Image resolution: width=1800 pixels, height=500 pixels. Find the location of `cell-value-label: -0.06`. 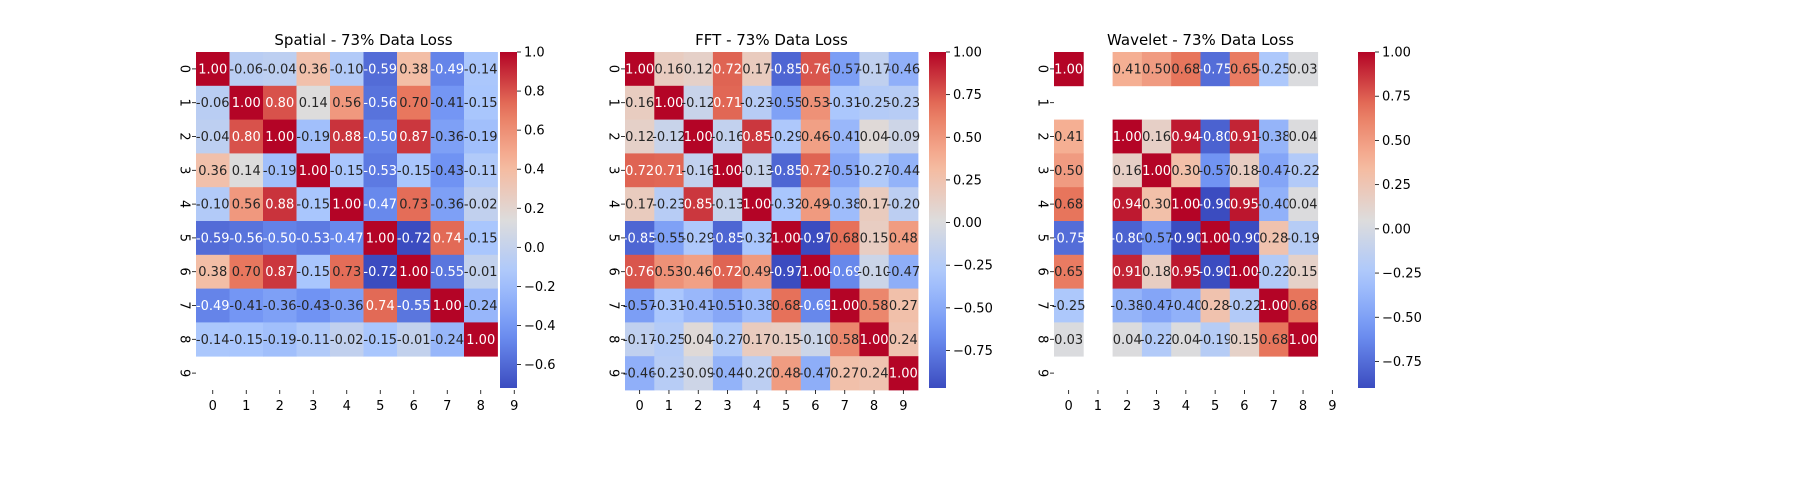

cell-value-label: -0.06 is located at coordinates (213, 103).